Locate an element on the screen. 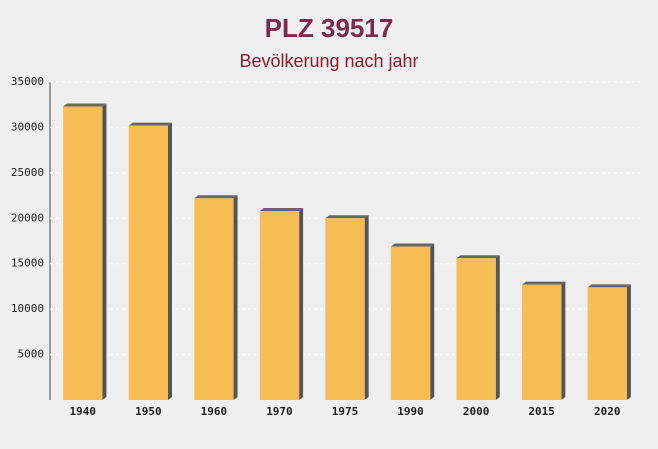 The height and width of the screenshot is (449, 658). y-tick-label: 5000 is located at coordinates (31, 354).